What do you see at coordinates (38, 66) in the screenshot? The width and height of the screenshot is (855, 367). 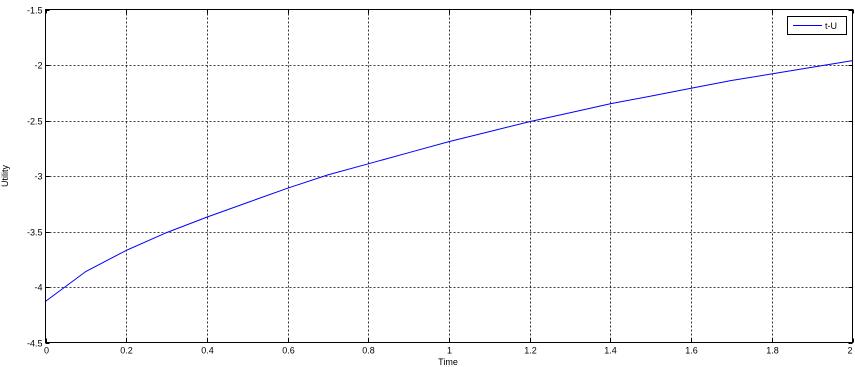 I see `y-tick-label: -2` at bounding box center [38, 66].